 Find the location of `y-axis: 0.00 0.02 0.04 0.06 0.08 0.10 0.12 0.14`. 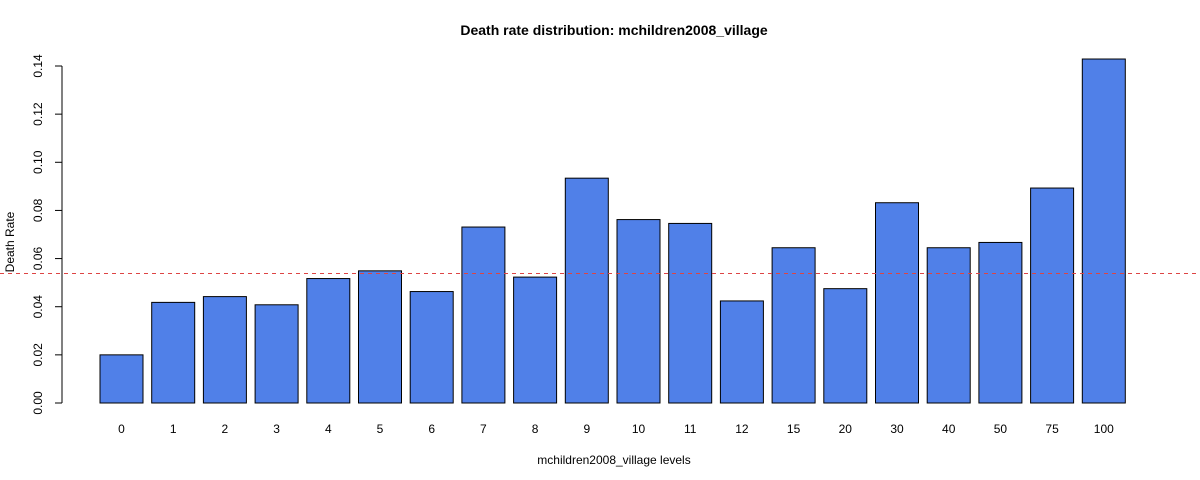

y-axis: 0.00 0.02 0.04 0.06 0.08 0.10 0.12 0.14 is located at coordinates (47, 234).